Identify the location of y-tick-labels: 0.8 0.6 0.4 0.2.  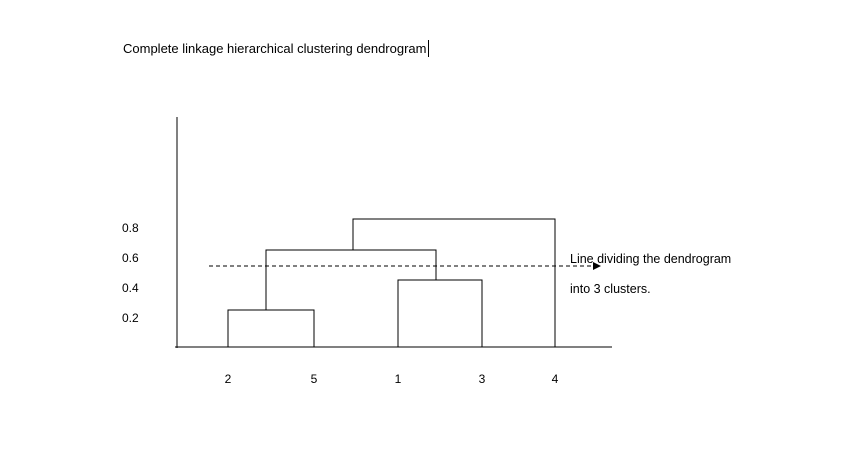
(130, 273).